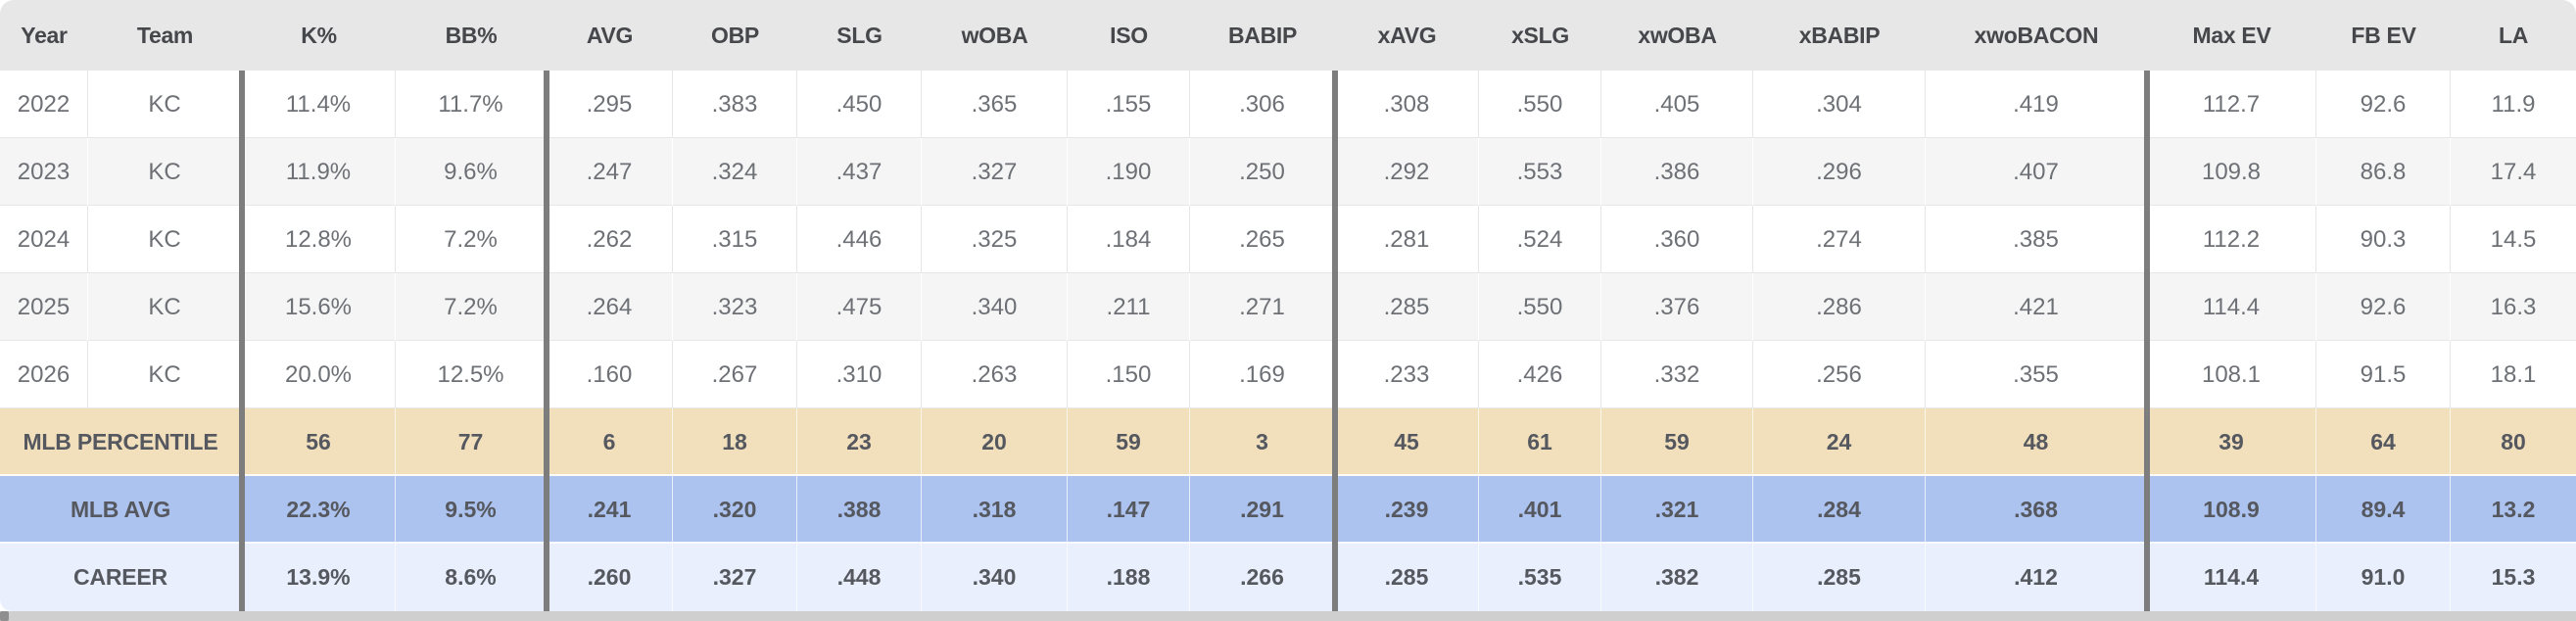  I want to click on cell-xwoba: .321, so click(1677, 510).